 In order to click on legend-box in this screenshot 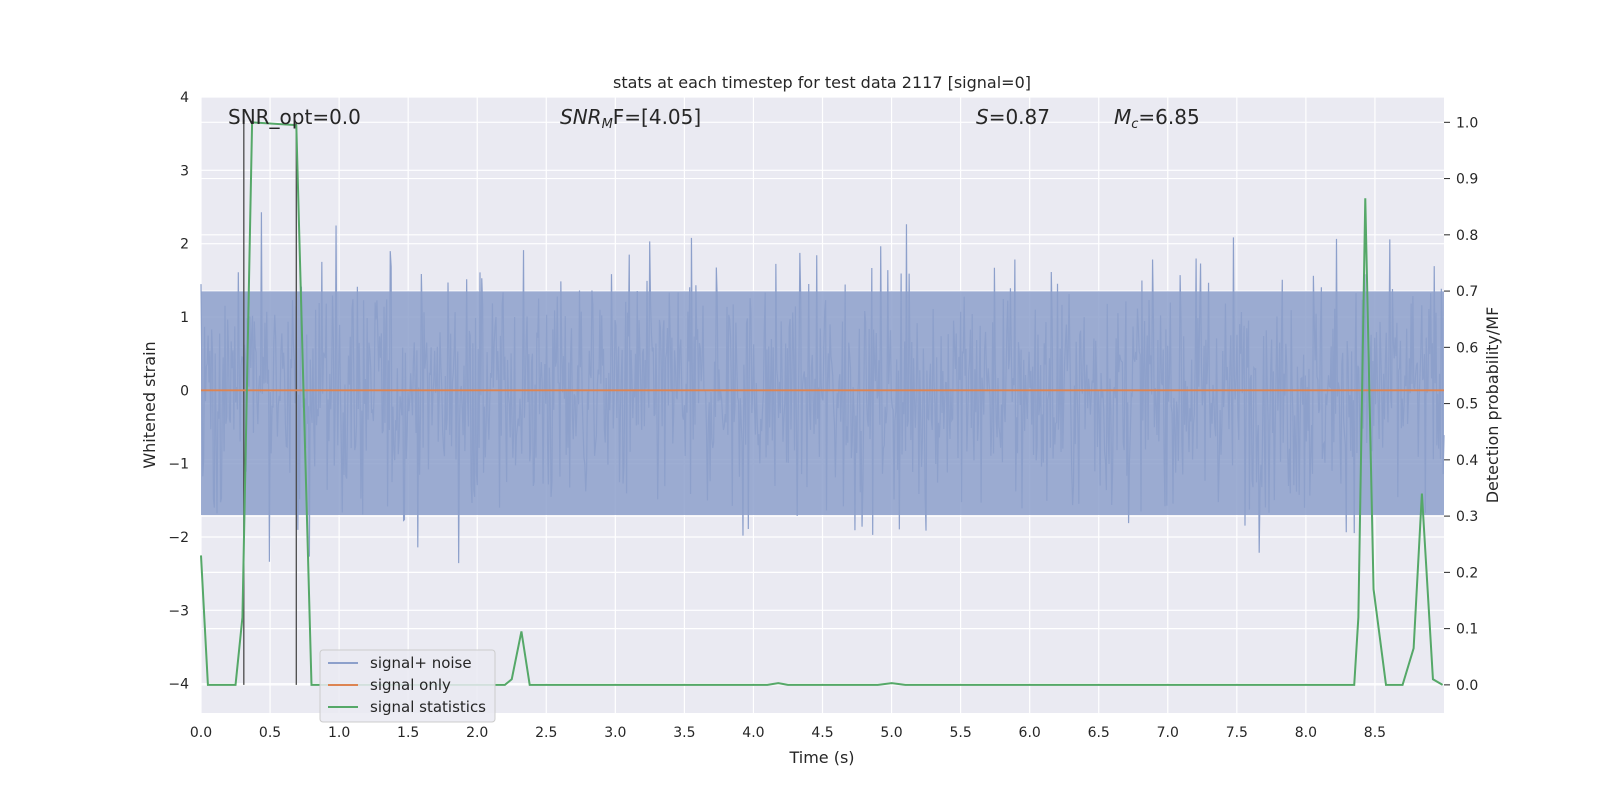, I will do `click(407, 686)`.